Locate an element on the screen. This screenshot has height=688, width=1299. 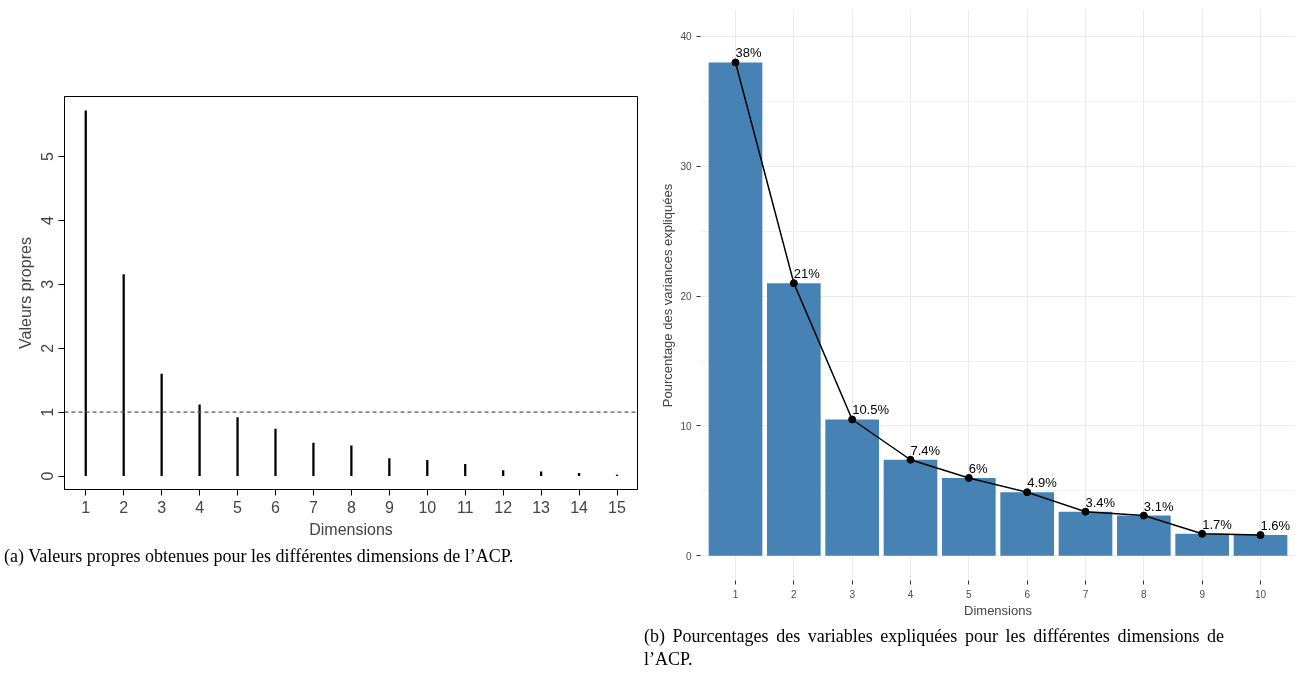
y-axis-title: Pourcentage des variances expliquées is located at coordinates (668, 295).